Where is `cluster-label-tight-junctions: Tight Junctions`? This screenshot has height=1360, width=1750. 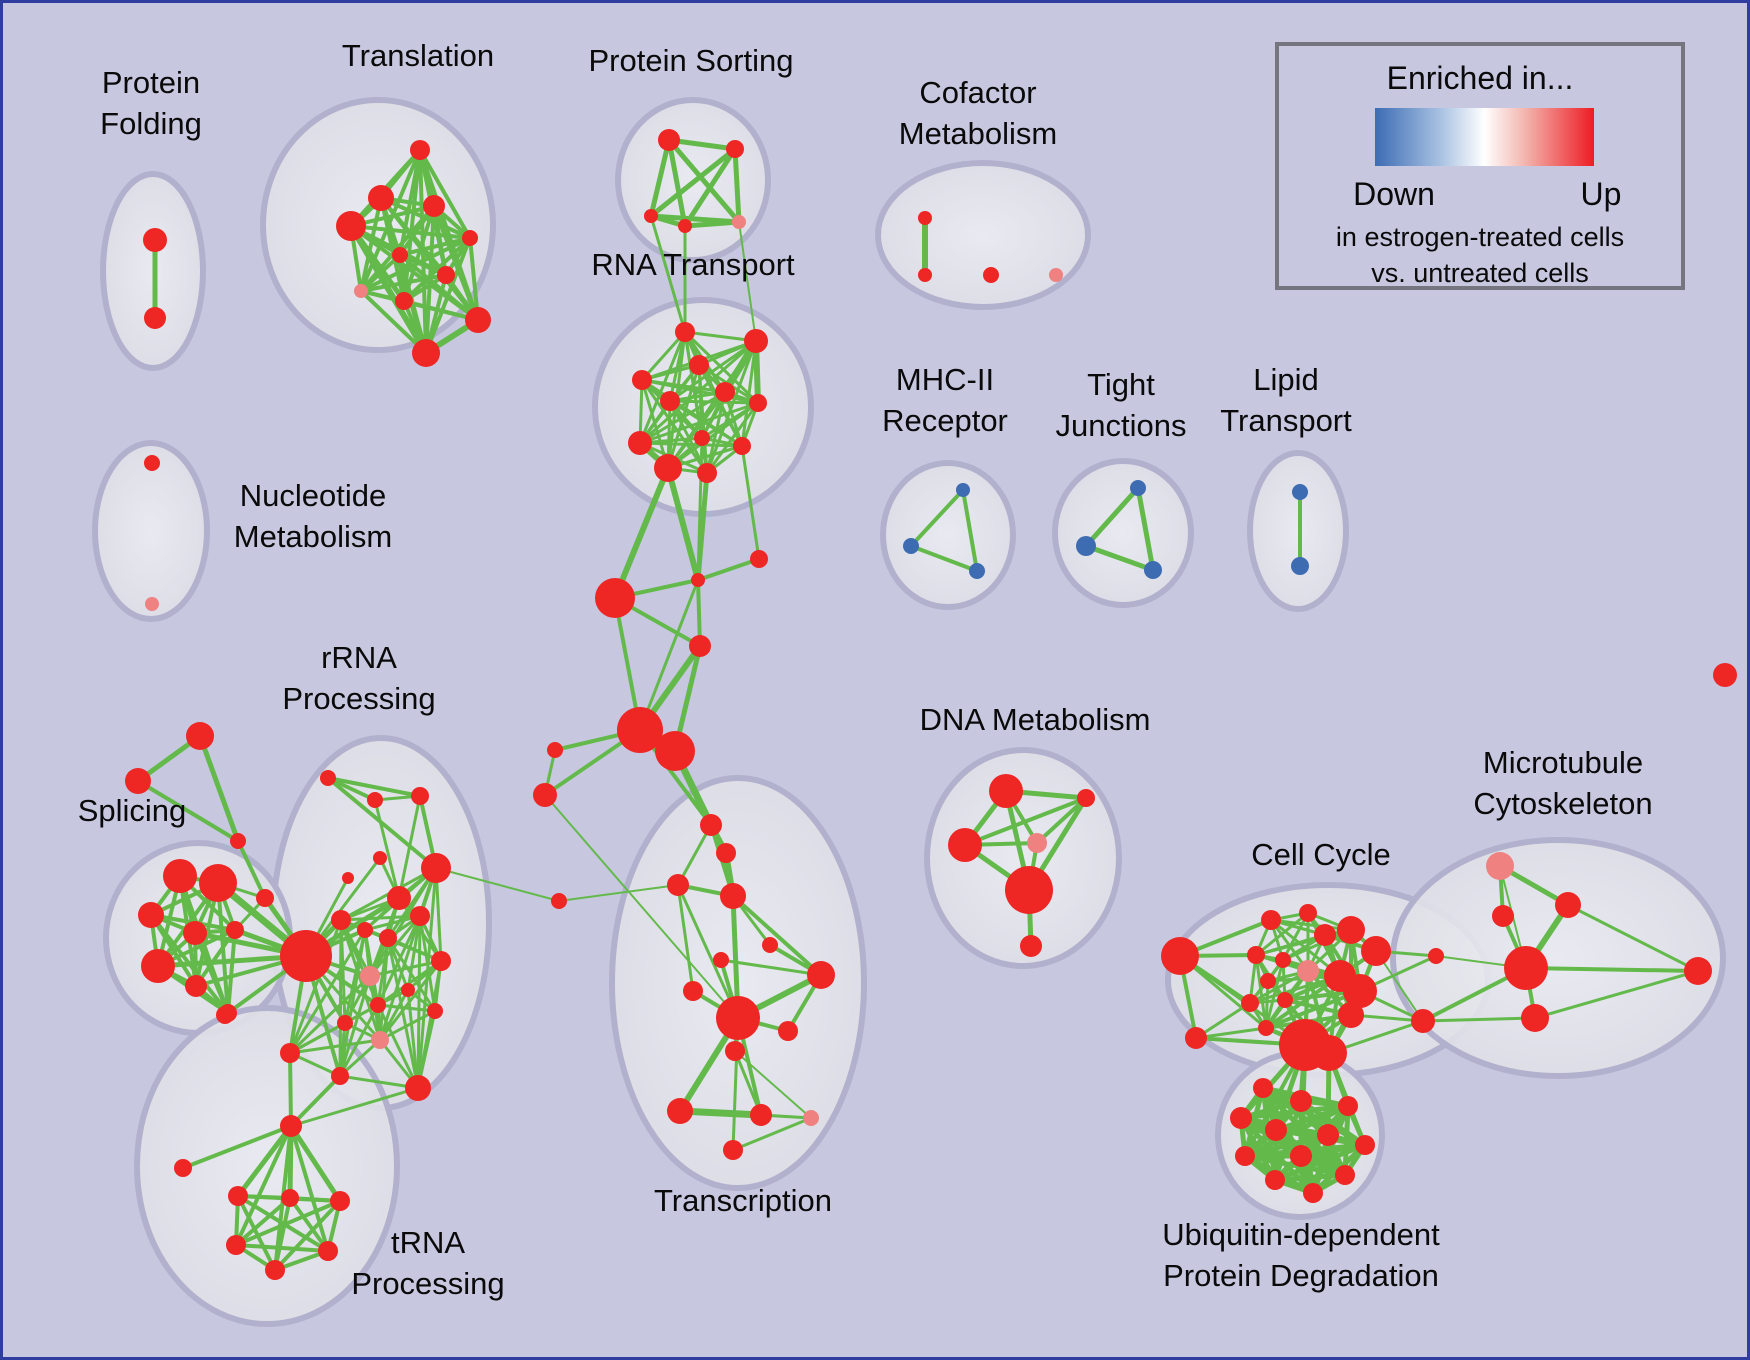 cluster-label-tight-junctions: Tight Junctions is located at coordinates (1121, 405).